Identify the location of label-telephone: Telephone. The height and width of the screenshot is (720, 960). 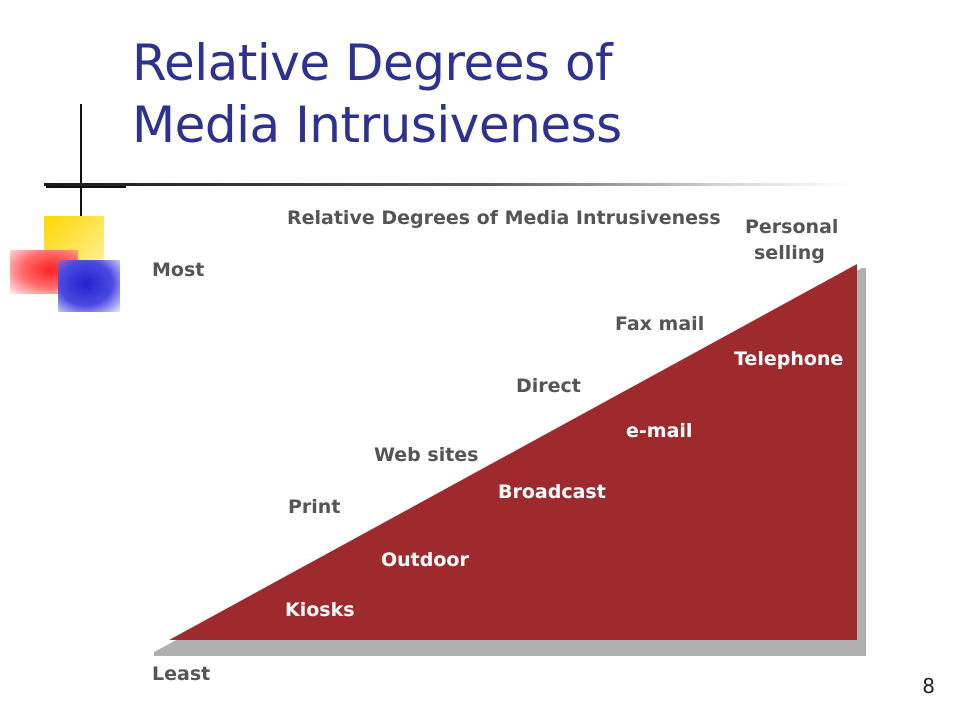
(788, 359).